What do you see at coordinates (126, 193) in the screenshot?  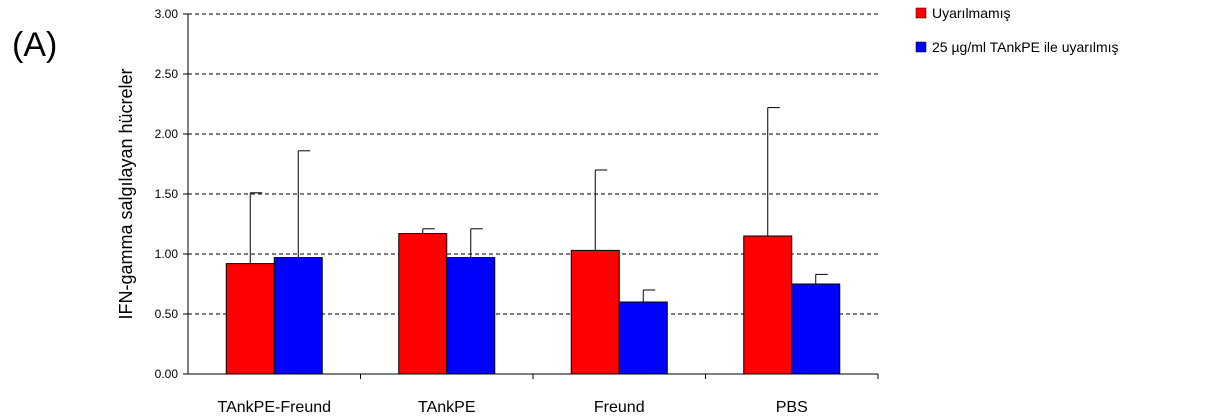 I see `y-axis-label: IFN-gamma salgılayan hücreler` at bounding box center [126, 193].